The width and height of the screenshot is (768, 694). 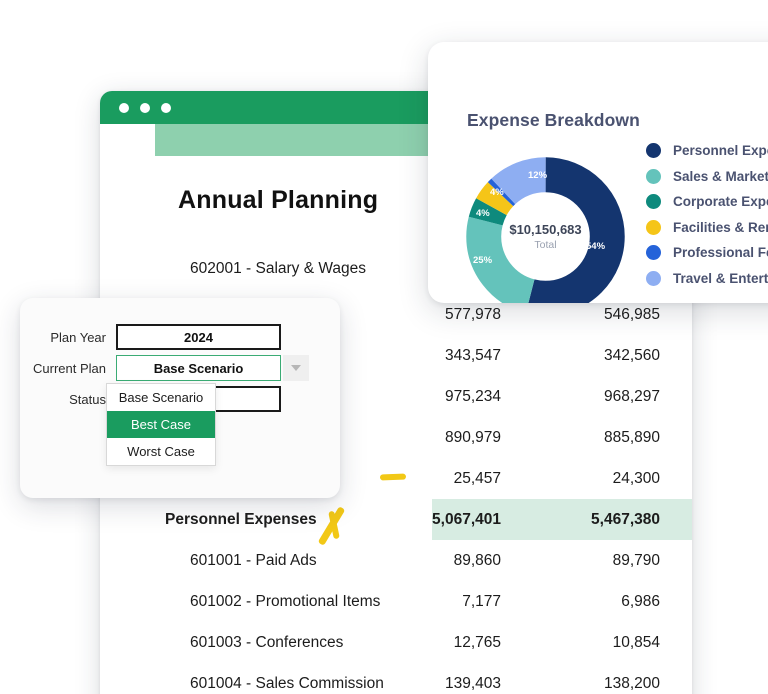 I want to click on cell-value: 25,457, so click(x=477, y=478).